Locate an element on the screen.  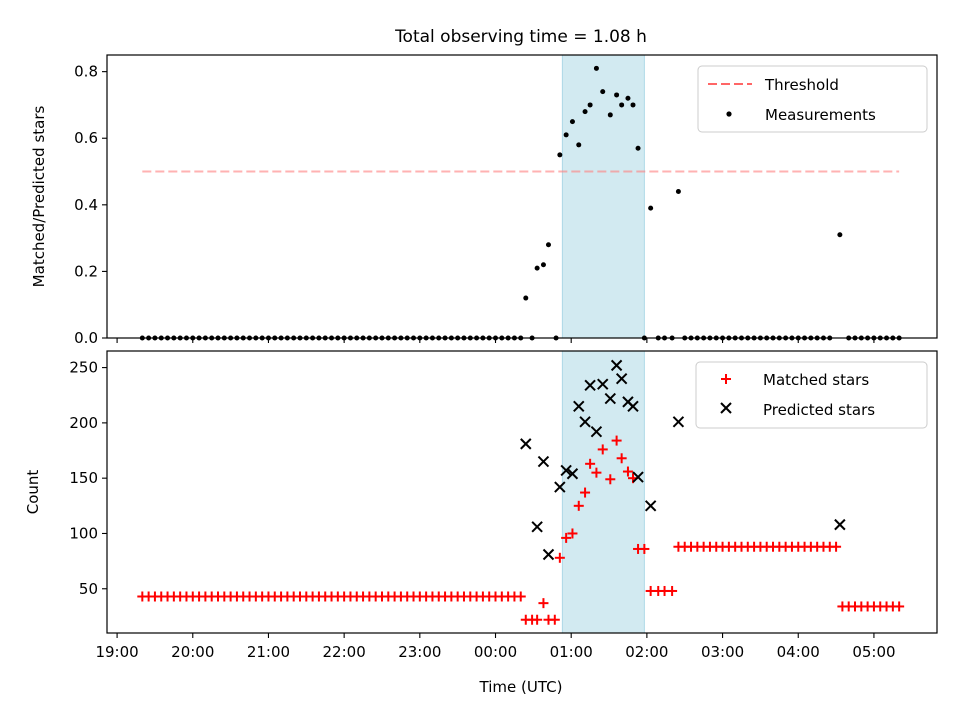
x-tick-label: 04:00 is located at coordinates (798, 652).